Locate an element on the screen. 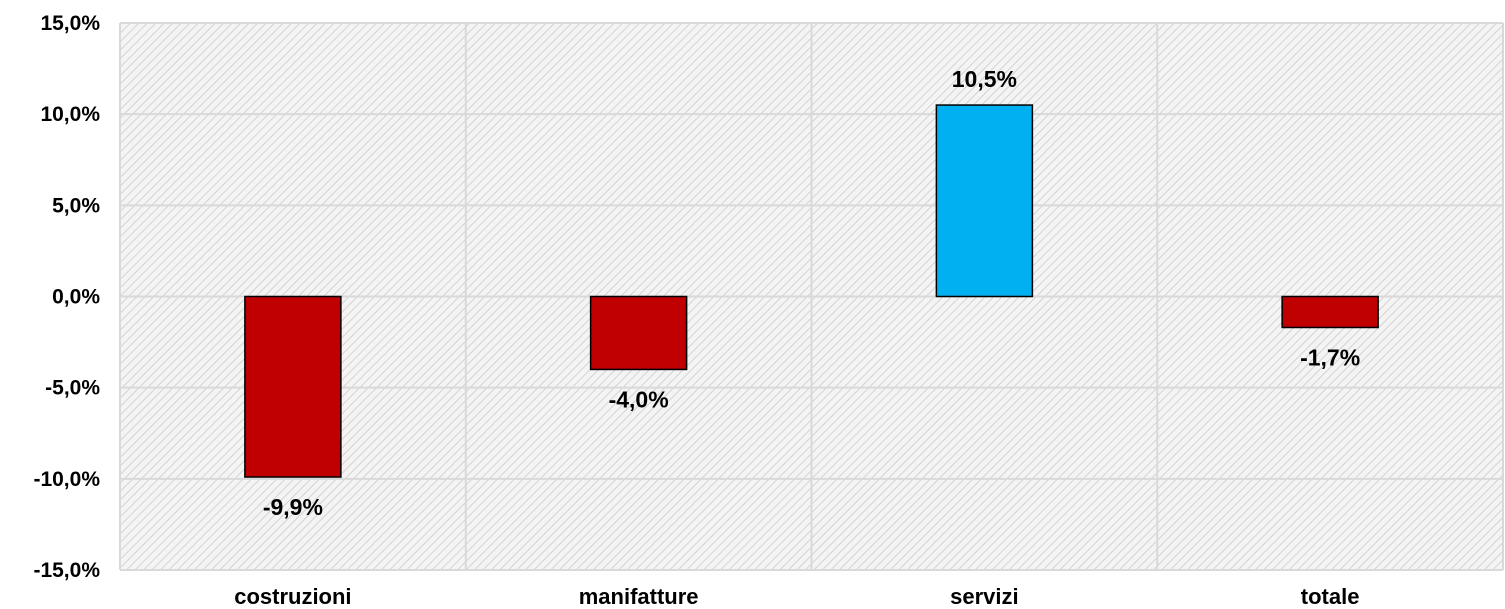 The height and width of the screenshot is (609, 1505). bar-manifatture is located at coordinates (638, 333).